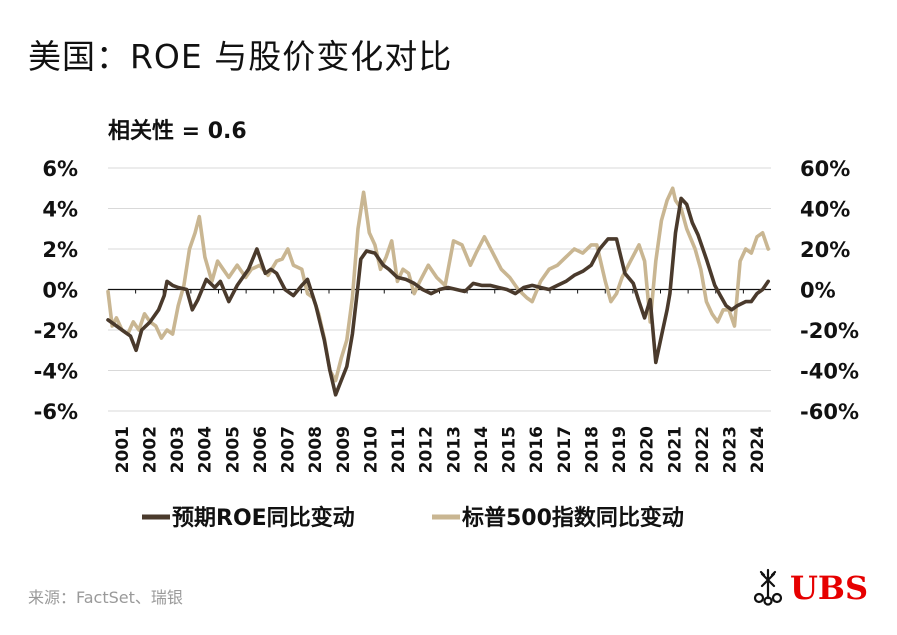 Image resolution: width=897 pixels, height=635 pixels. Describe the element at coordinates (825, 210) in the screenshot. I see `y-right-tick-label: 40%` at that location.